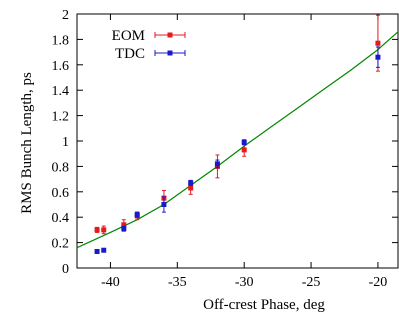 This screenshot has height=321, width=399. I want to click on y-tick-label: 1, so click(65, 142).